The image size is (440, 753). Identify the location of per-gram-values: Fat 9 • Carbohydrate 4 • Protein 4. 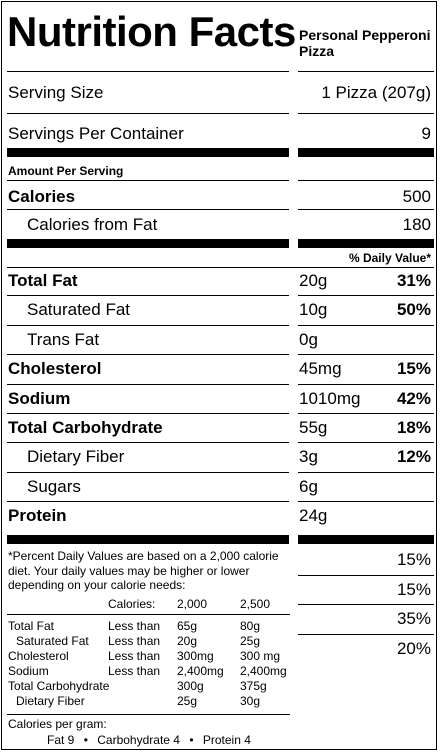
(149, 740).